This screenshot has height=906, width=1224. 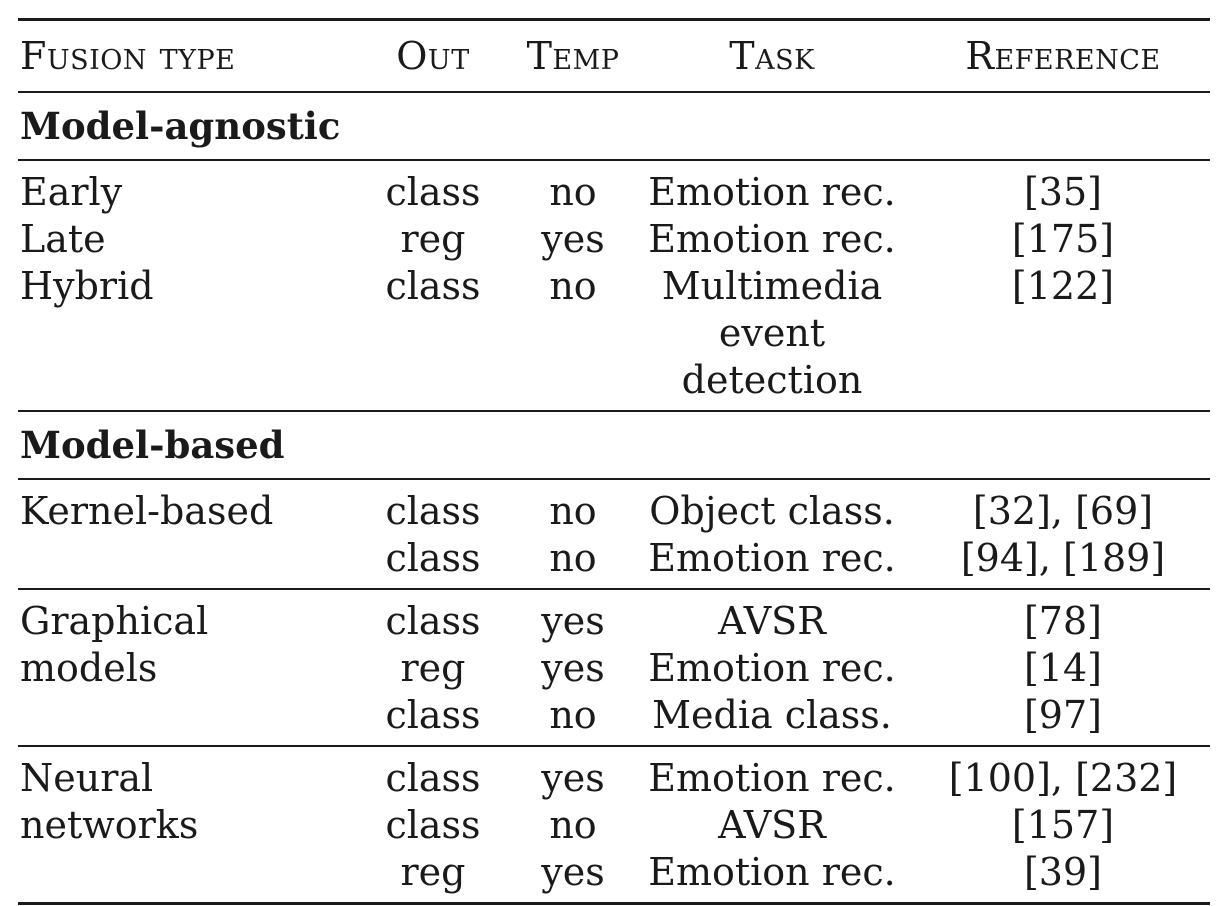 I want to click on table-row: event detection, so click(x=614, y=357).